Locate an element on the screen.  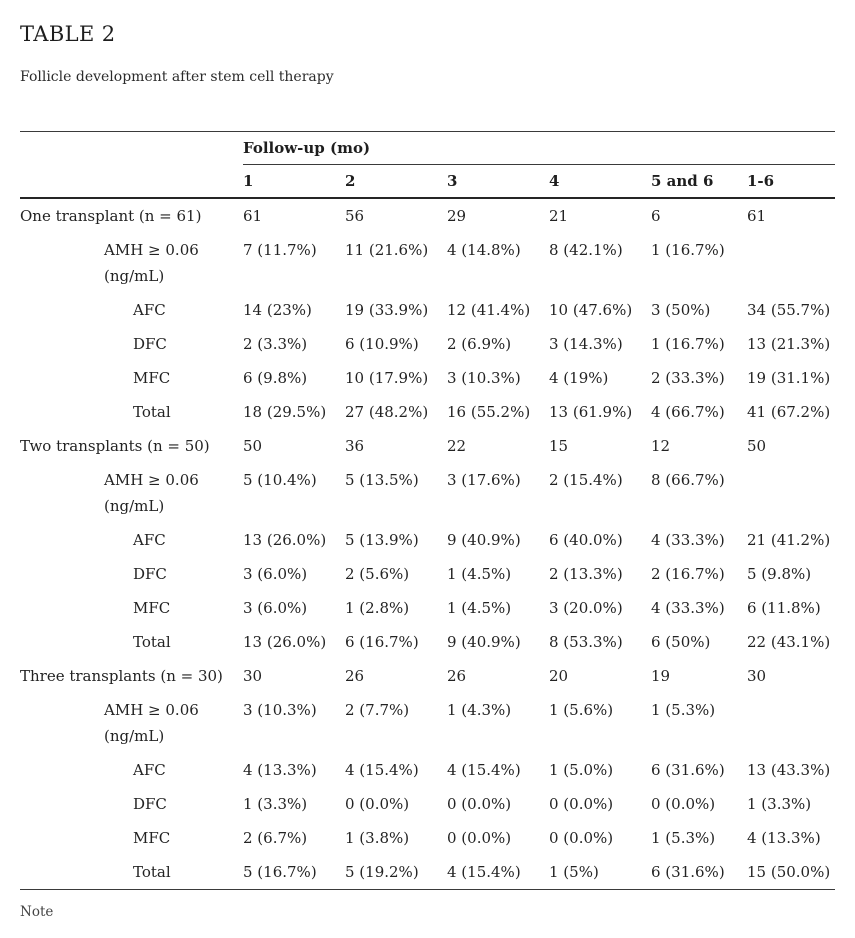
cell: 2 (3.3%) is located at coordinates (275, 344).